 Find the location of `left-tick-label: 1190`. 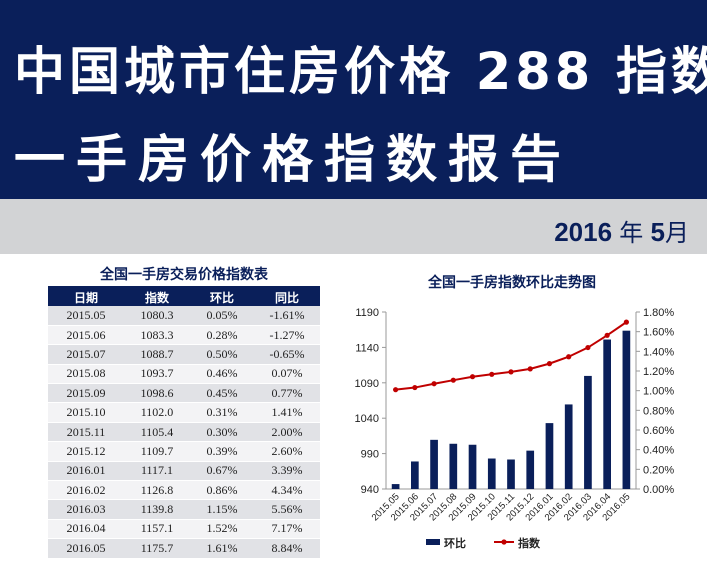

left-tick-label: 1190 is located at coordinates (367, 313).